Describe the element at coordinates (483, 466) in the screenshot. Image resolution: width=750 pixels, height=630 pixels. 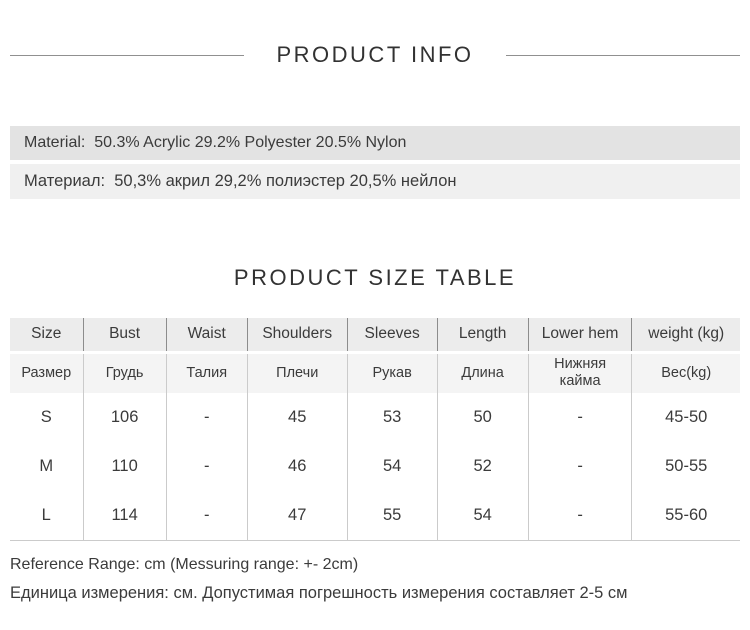
I see `cell-length: 52` at that location.